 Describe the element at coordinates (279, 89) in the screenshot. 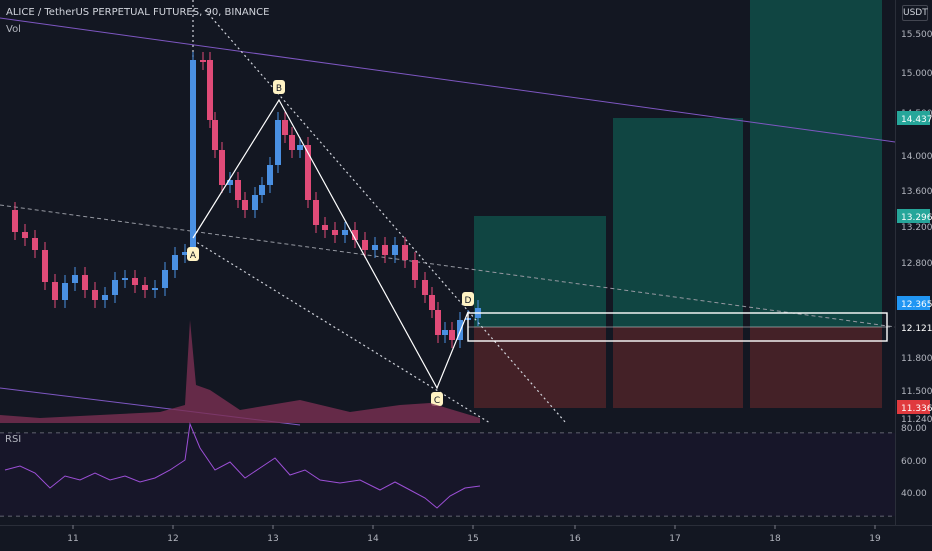

I see `pattern-point-label: B` at that location.